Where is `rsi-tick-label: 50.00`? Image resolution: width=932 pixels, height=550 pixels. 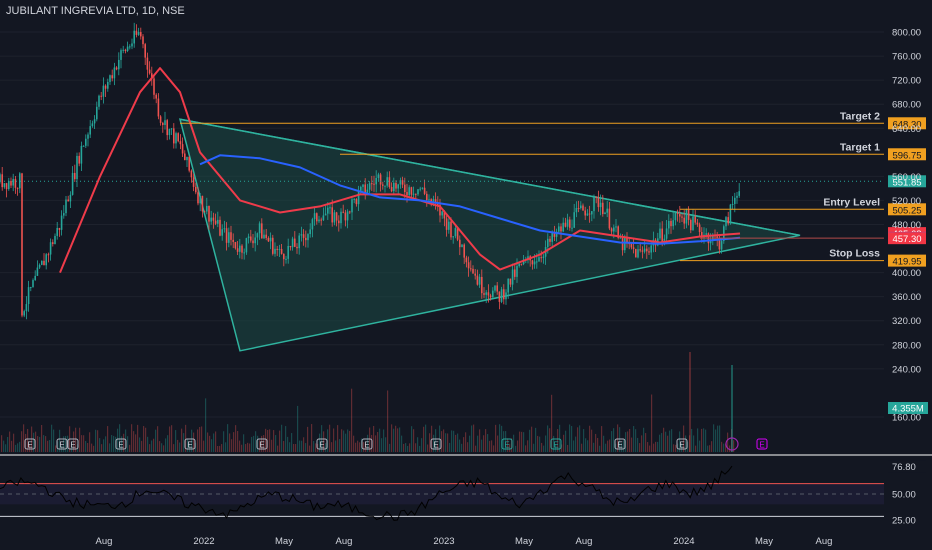 rsi-tick-label: 50.00 is located at coordinates (904, 495).